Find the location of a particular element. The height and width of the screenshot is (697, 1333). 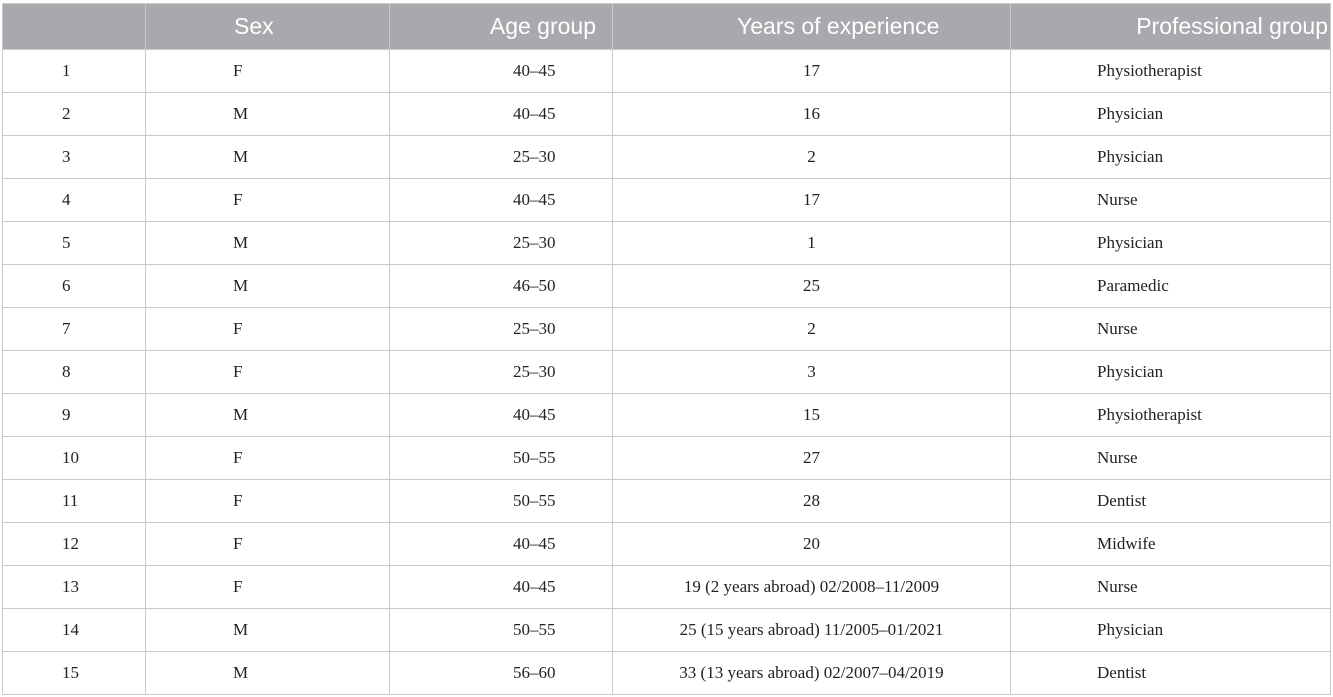

years-of-experience-cell: 1 is located at coordinates (811, 243).